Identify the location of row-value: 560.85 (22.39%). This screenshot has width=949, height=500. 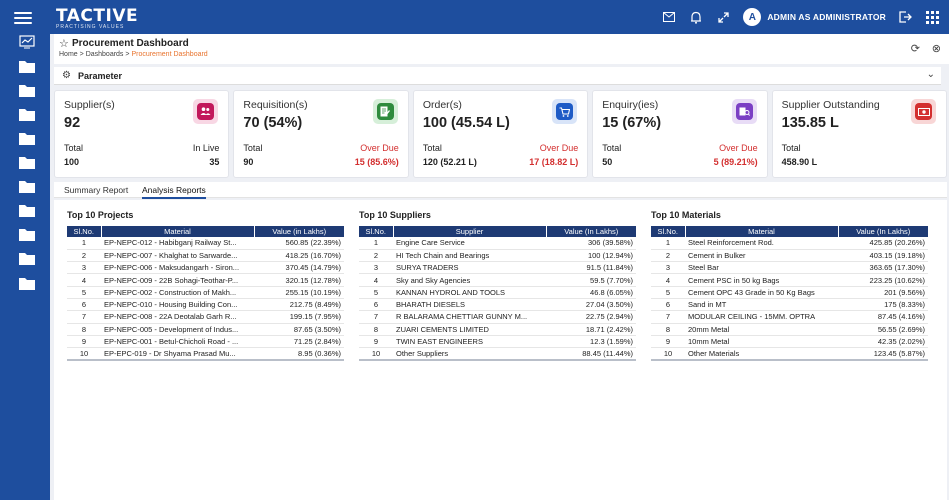
(299, 243).